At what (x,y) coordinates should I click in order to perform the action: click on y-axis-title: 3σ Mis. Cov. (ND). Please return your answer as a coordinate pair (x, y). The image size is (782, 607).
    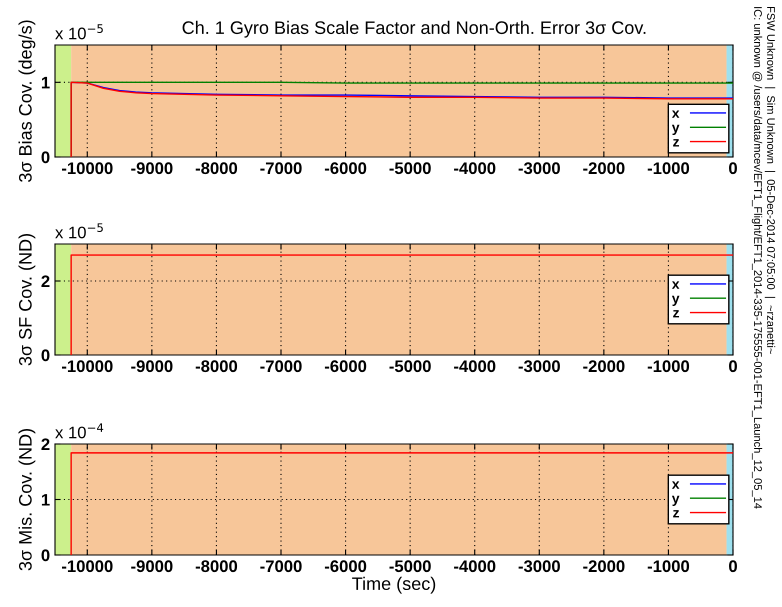
    Looking at the image, I should click on (27, 499).